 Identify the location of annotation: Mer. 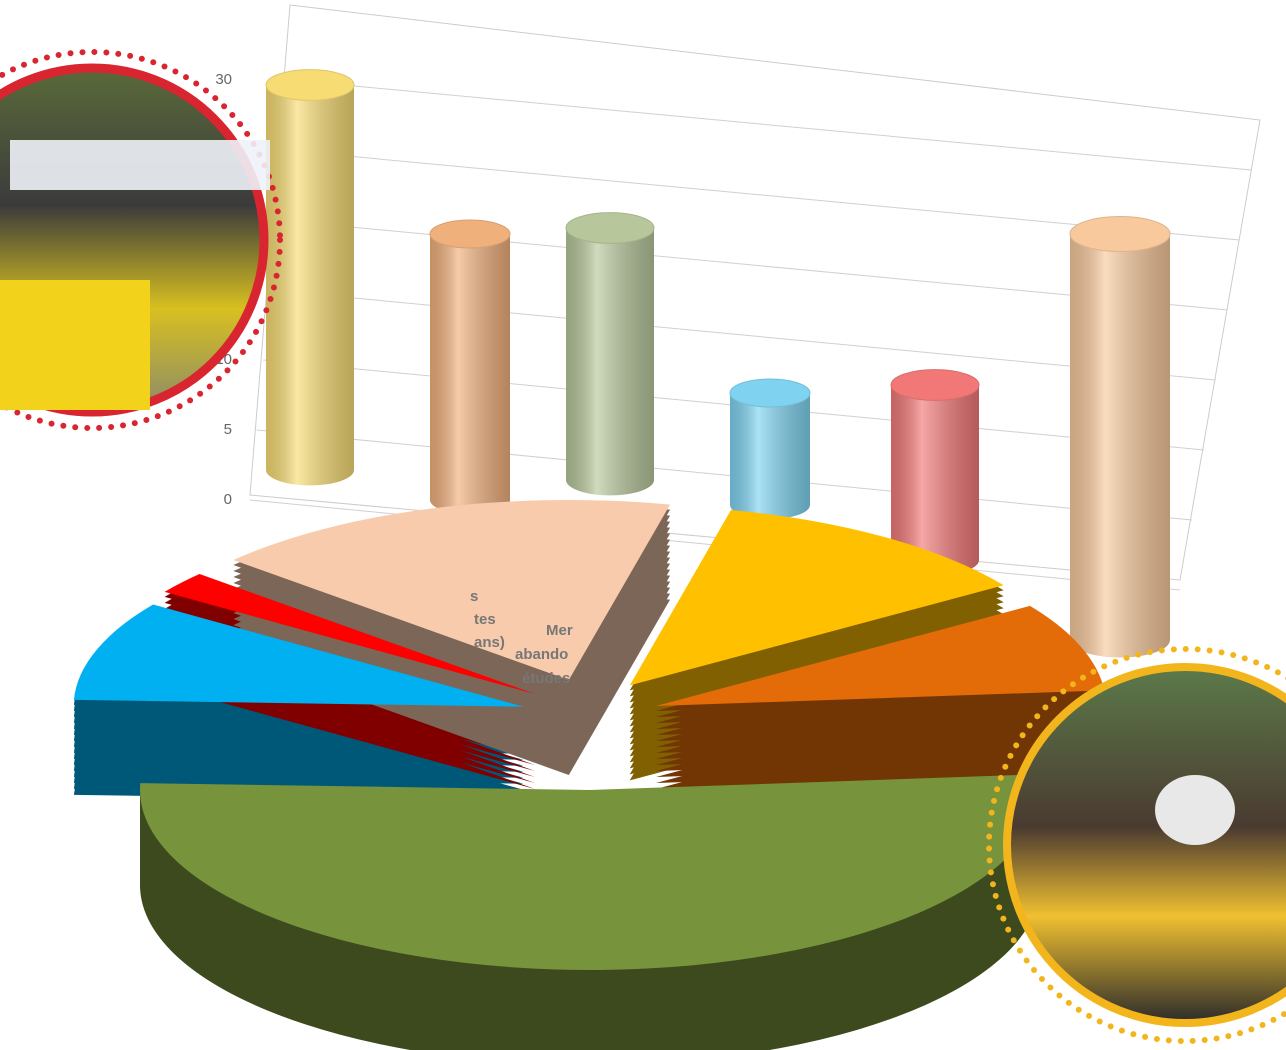
(559, 630).